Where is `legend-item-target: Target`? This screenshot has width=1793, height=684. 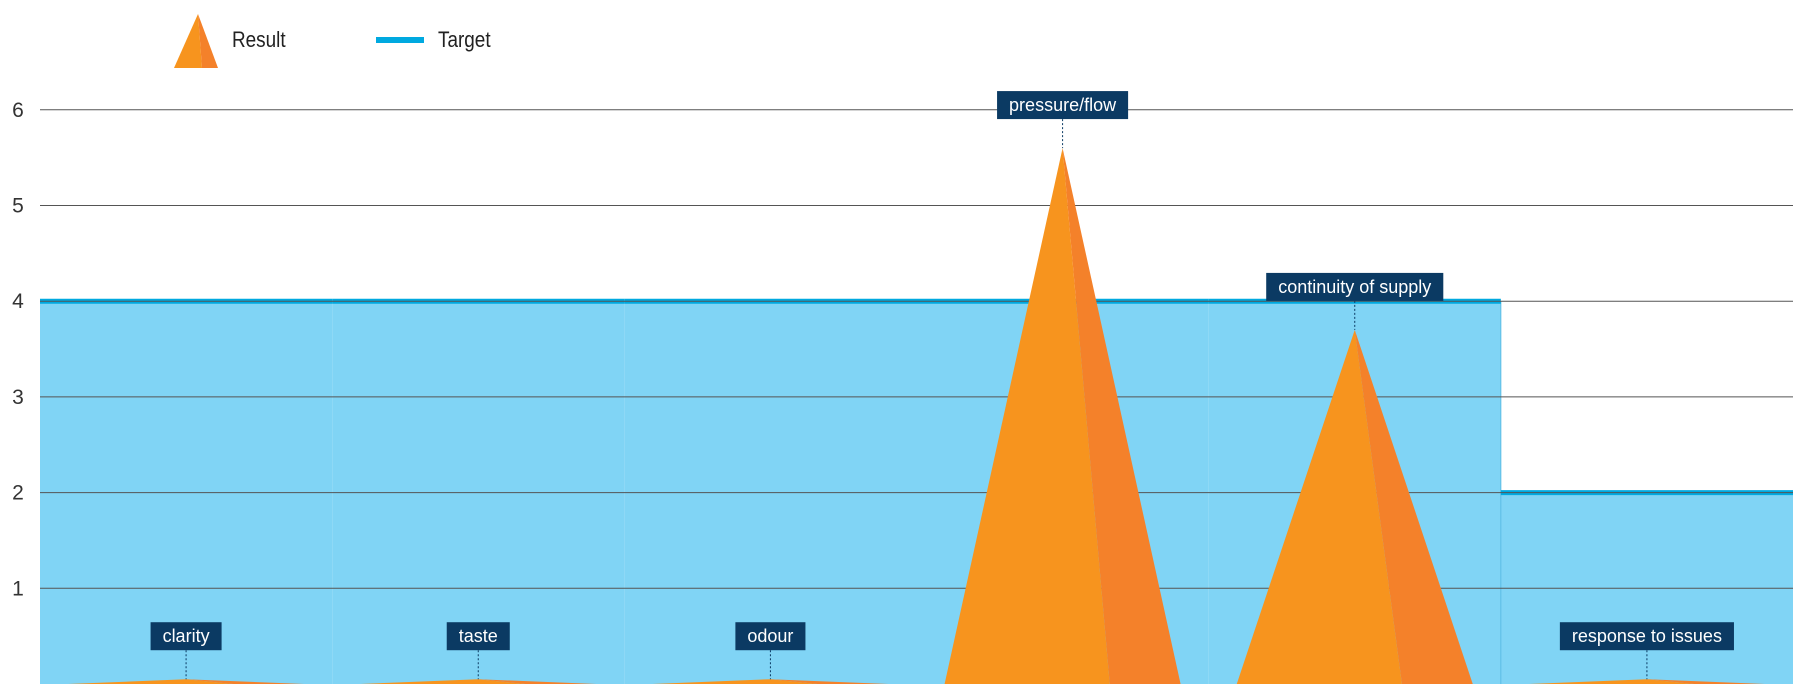
legend-item-target: Target is located at coordinates (437, 40).